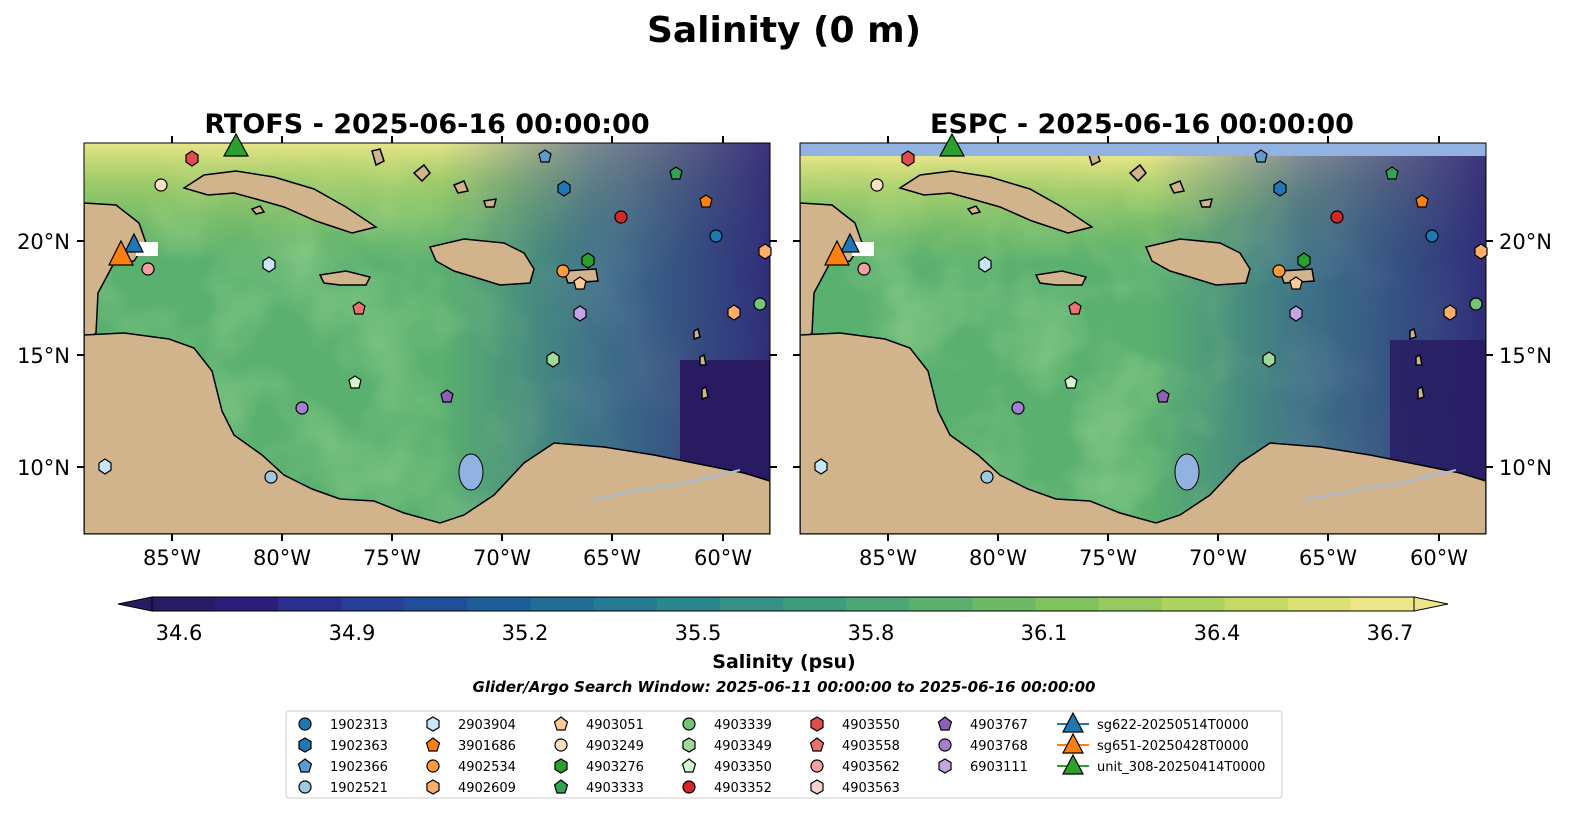 This screenshot has height=827, width=1577. Describe the element at coordinates (999, 746) in the screenshot. I see `legend-label: 4903768` at that location.